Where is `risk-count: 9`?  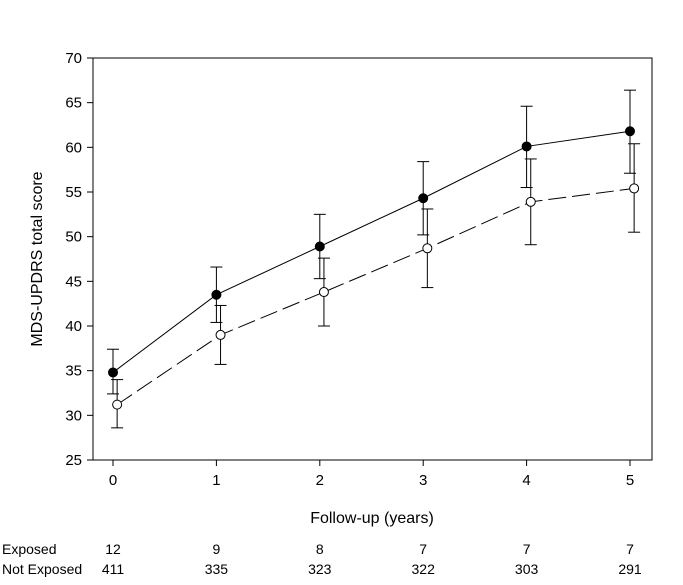
risk-count: 9 is located at coordinates (217, 549).